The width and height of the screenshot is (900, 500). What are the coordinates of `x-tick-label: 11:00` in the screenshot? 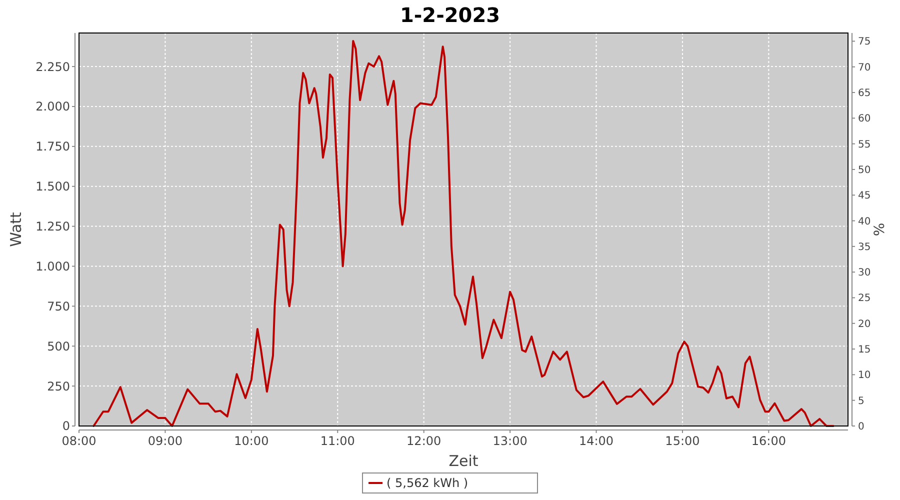 It's located at (337, 441).